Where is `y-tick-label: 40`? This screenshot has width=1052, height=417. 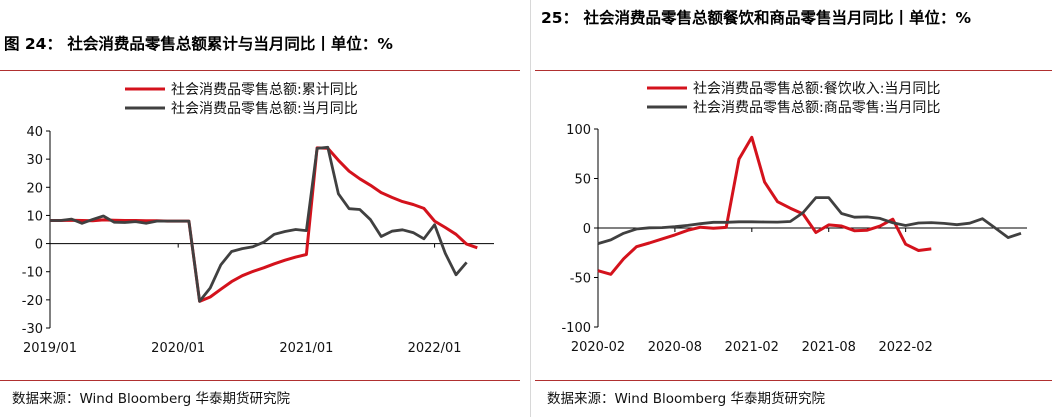 y-tick-label: 40 is located at coordinates (34, 132).